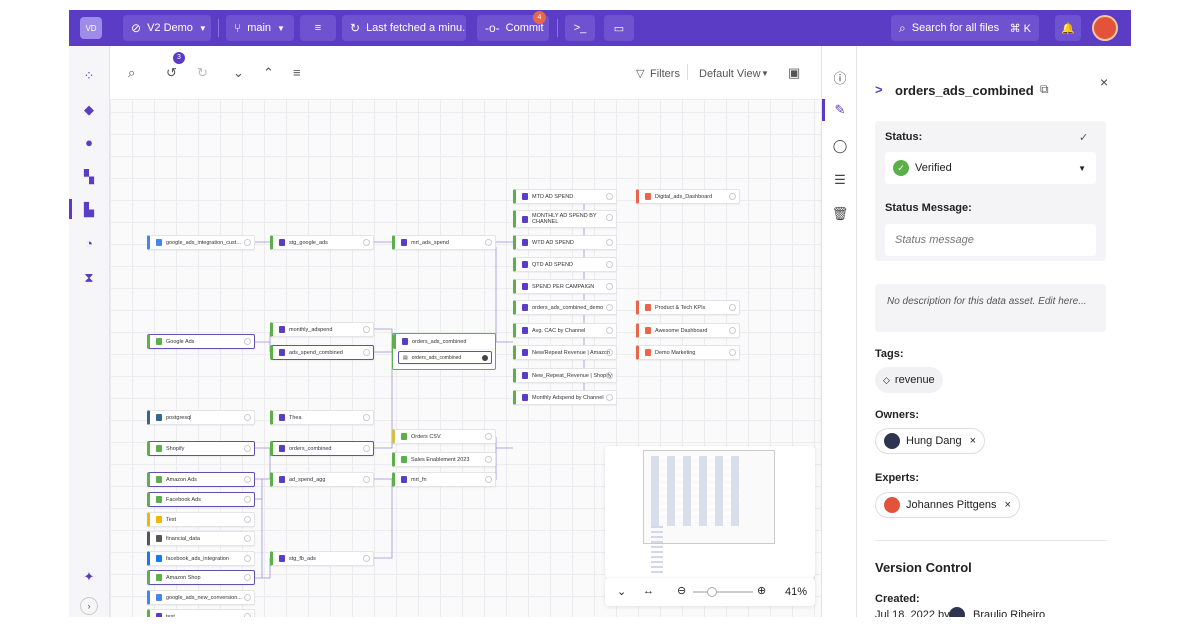 The image size is (1200, 627). What do you see at coordinates (1044, 89) in the screenshot?
I see `open-external-icon: ⧉` at bounding box center [1044, 89].